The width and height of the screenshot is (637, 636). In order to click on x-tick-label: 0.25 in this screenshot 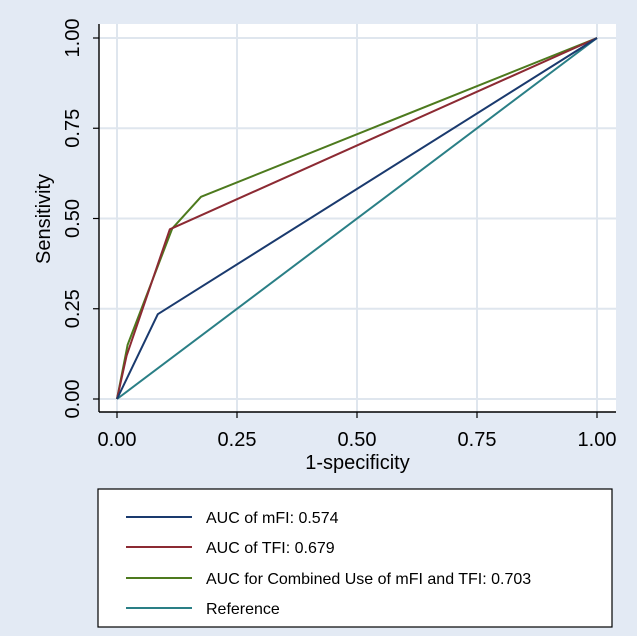, I will do `click(237, 440)`.